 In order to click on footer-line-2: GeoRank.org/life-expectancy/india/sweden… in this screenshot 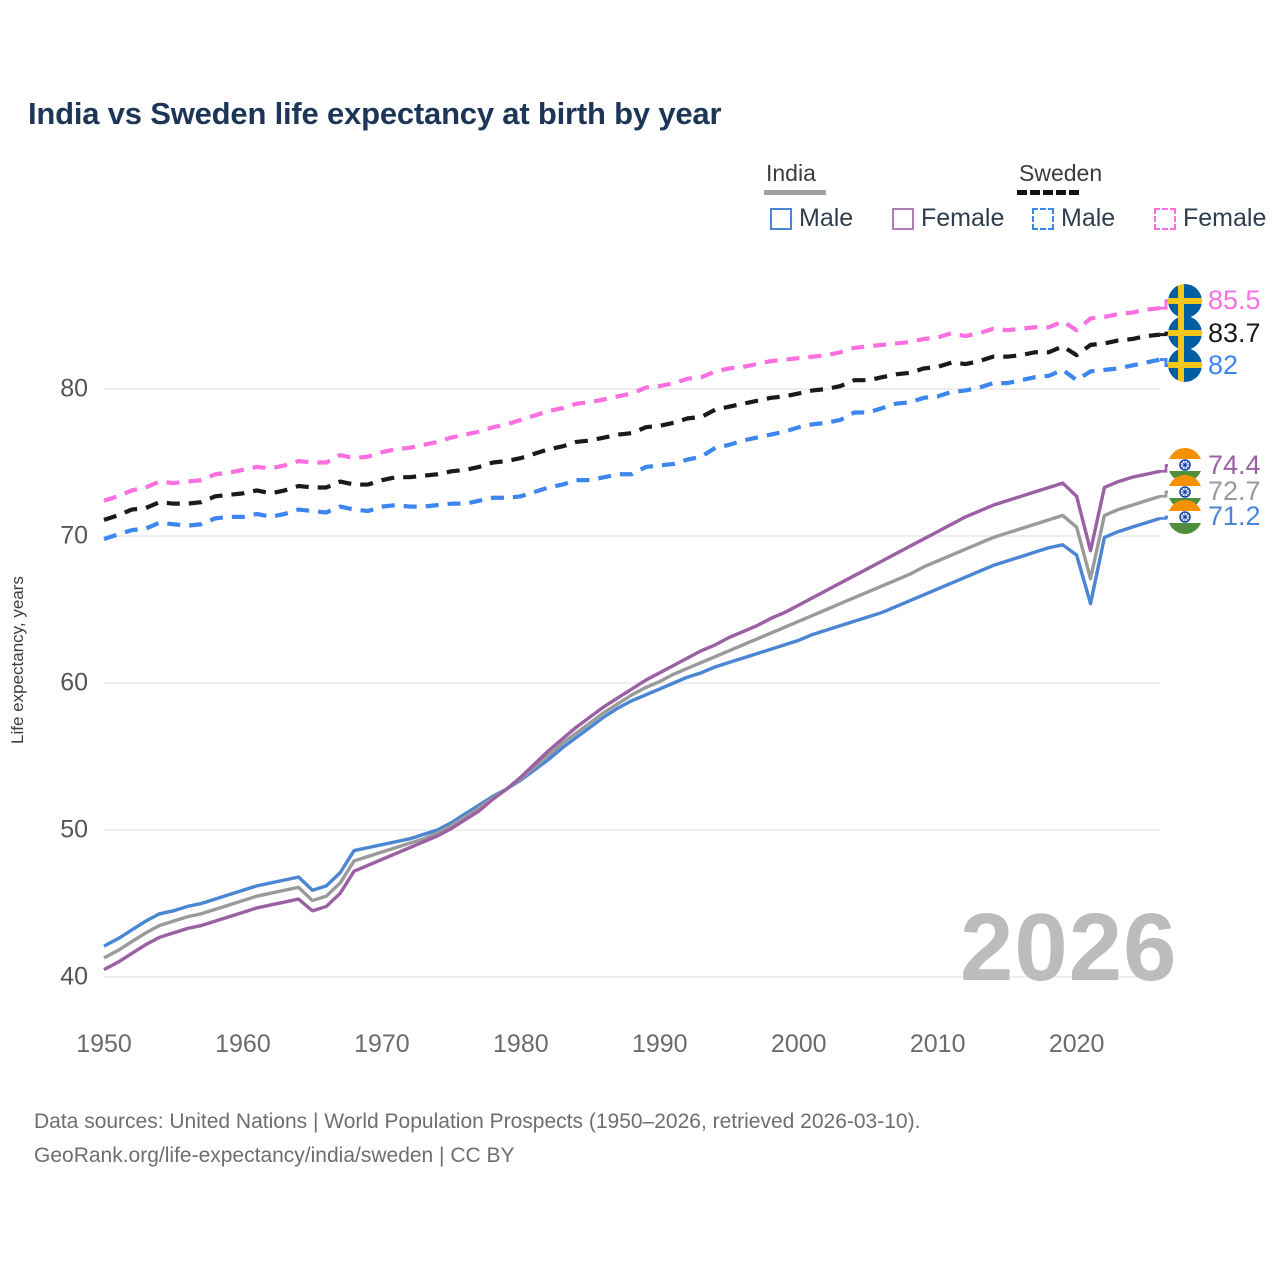, I will do `click(274, 1156)`.